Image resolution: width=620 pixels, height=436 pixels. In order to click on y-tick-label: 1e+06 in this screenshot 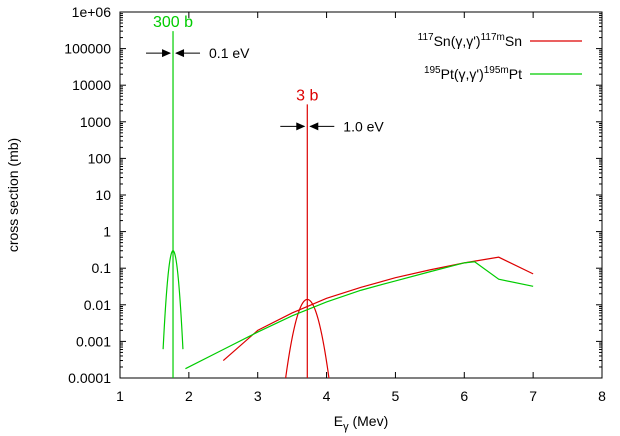, I will do `click(92, 12)`.